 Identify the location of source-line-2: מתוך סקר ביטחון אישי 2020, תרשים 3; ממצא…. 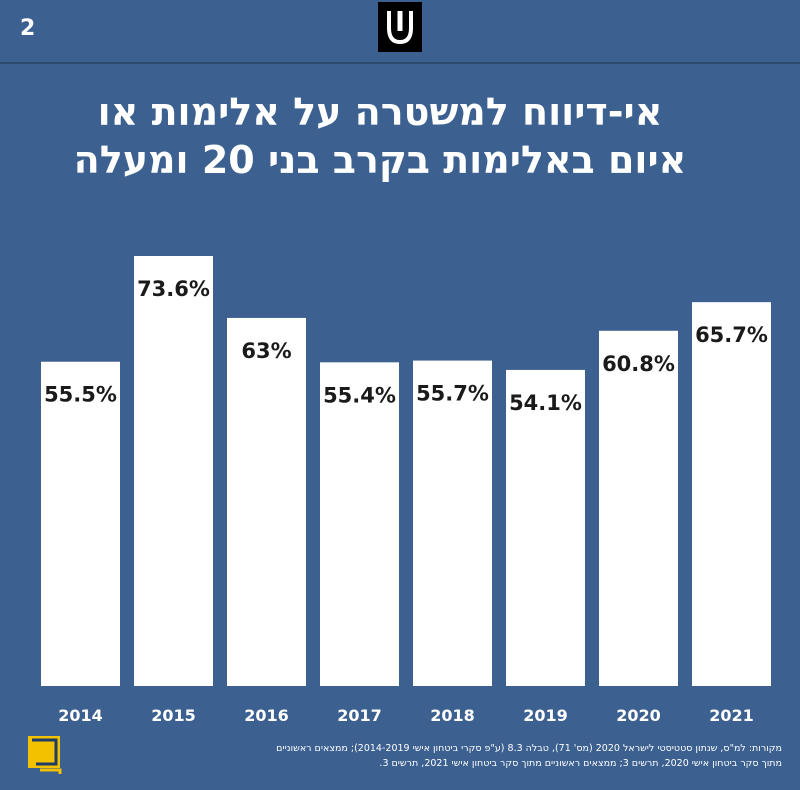
(580, 763).